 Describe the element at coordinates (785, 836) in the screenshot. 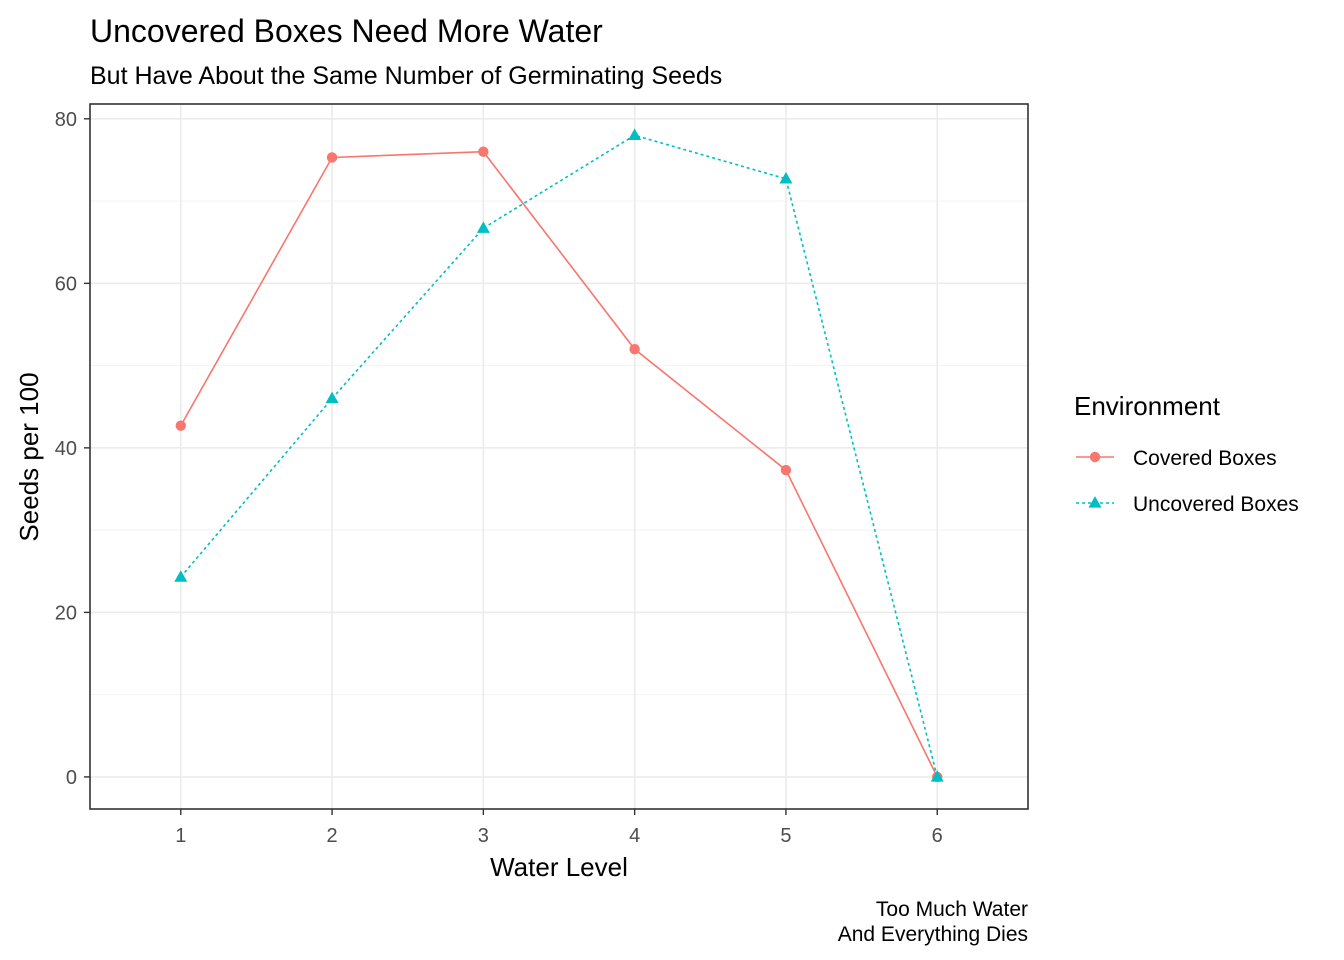

I see `x-tick-label: 5` at that location.